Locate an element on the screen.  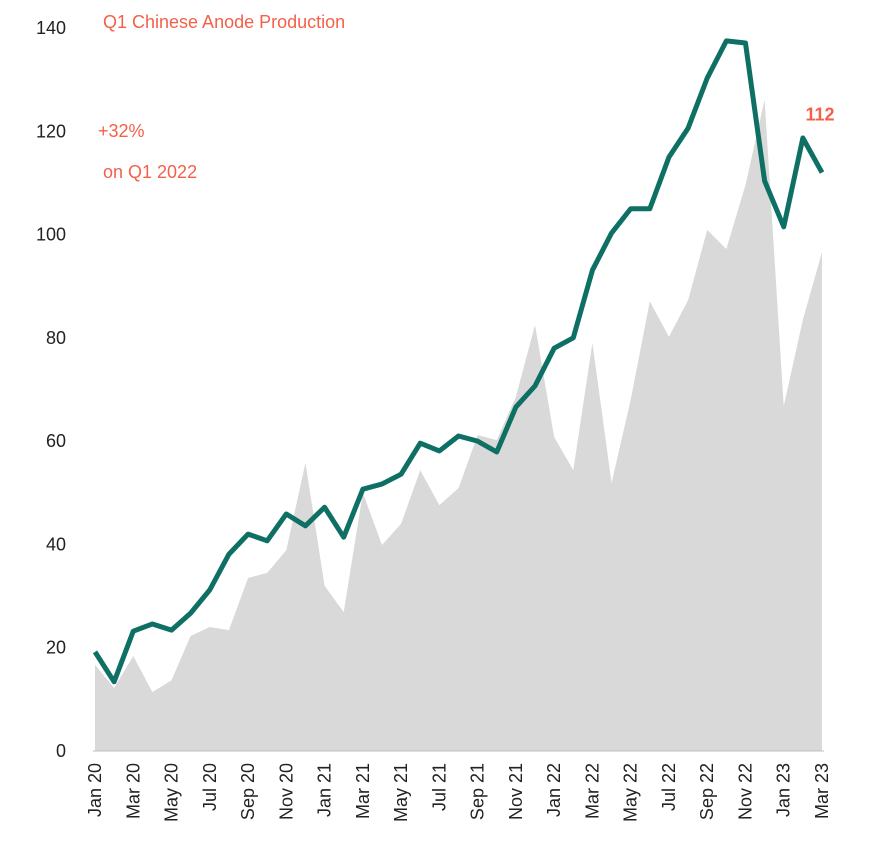
x-tick-label: Nov 20 is located at coordinates (286, 791).